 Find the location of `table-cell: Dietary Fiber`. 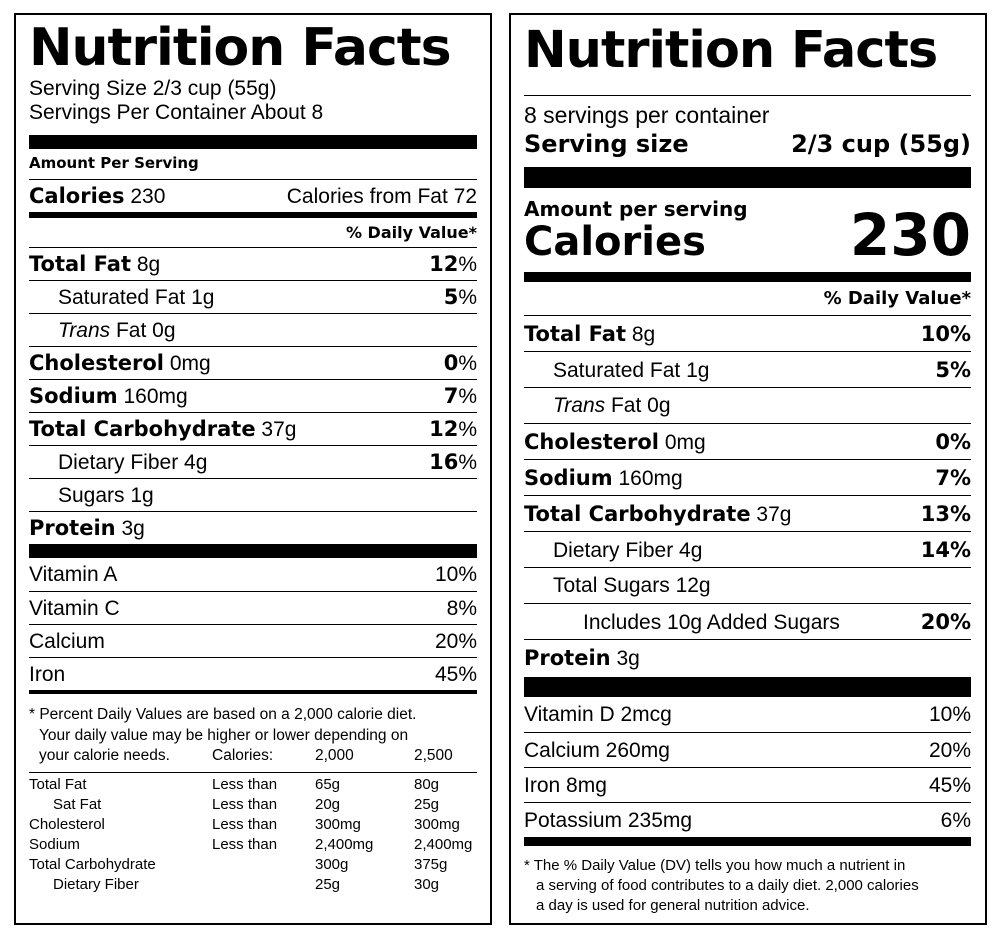

table-cell: Dietary Fiber is located at coordinates (96, 884).